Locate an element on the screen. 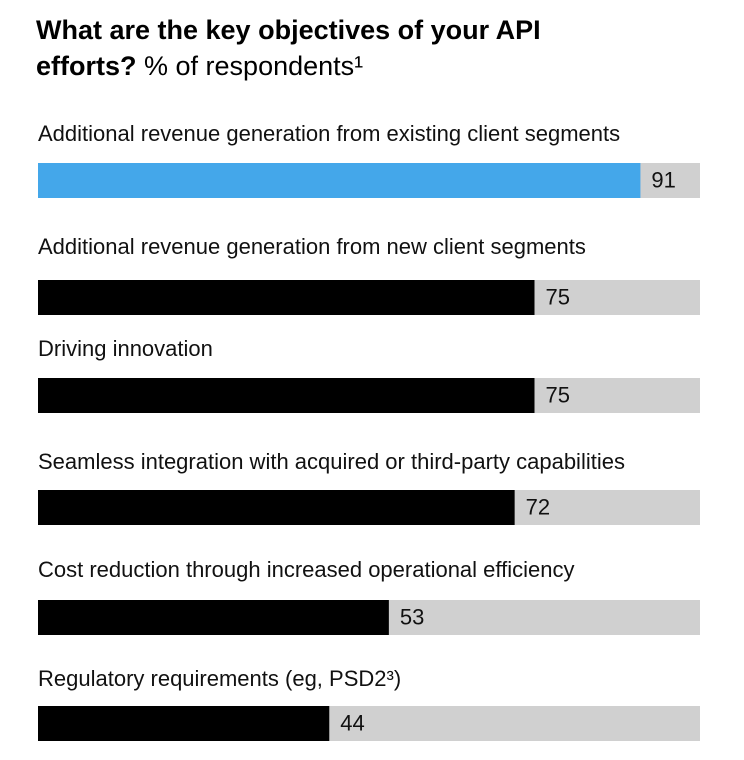 Image resolution: width=744 pixels, height=760 pixels. value-label: 91 is located at coordinates (663, 179).